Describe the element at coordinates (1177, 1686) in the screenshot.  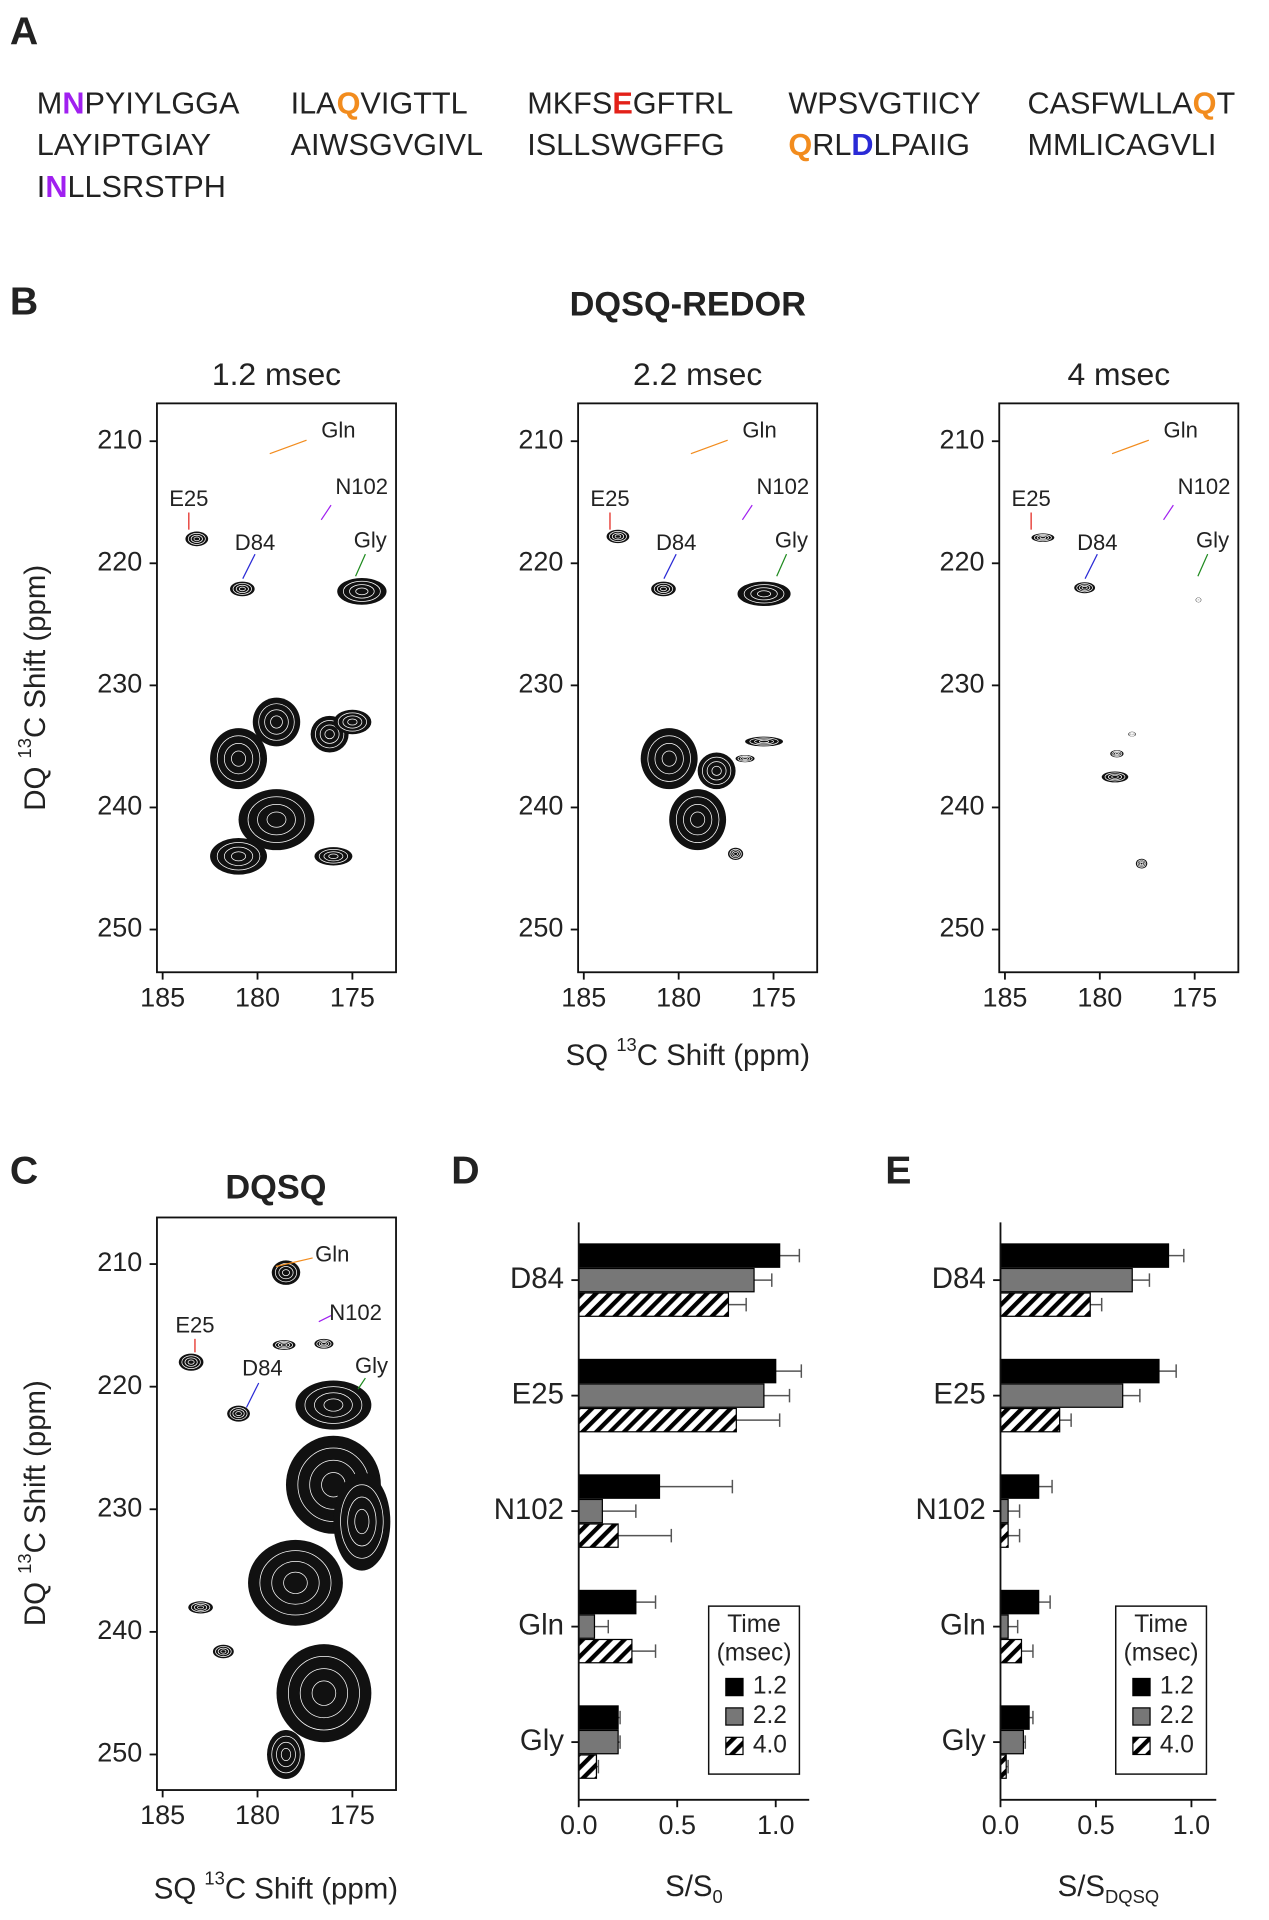
I see `legend-label: 1.2` at that location.